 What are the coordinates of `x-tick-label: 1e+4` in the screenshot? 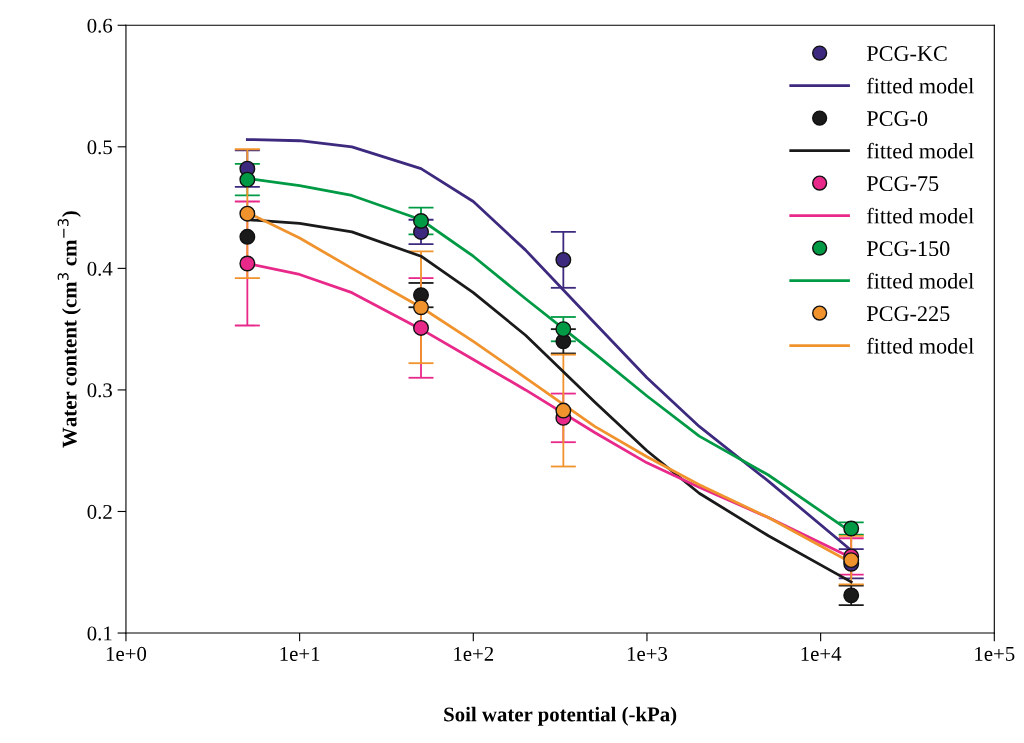 It's located at (821, 653).